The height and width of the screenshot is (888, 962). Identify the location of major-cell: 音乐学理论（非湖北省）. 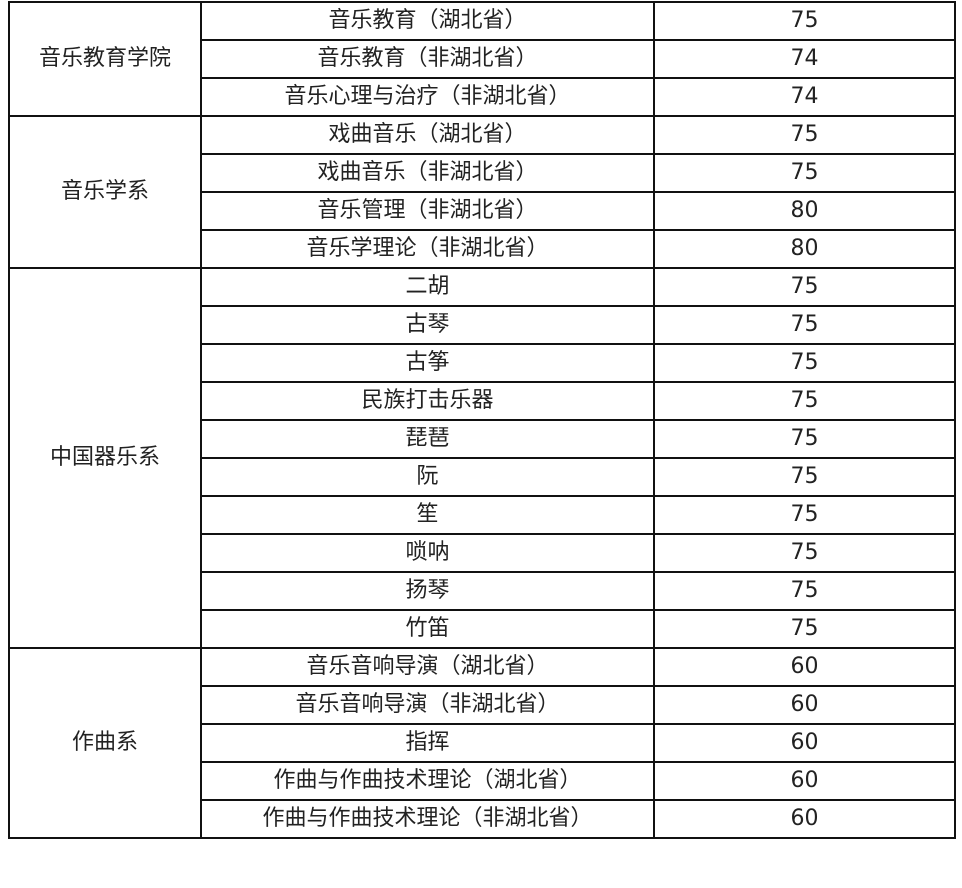
(427, 249).